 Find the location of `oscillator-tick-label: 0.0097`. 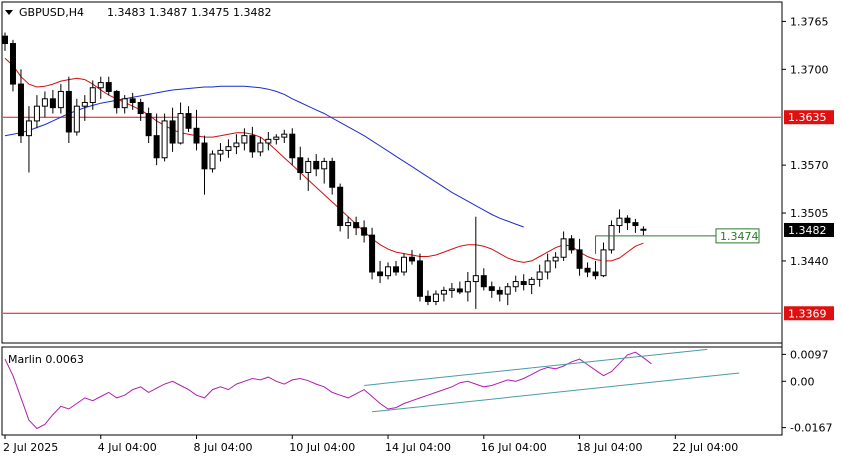

oscillator-tick-label: 0.0097 is located at coordinates (809, 354).